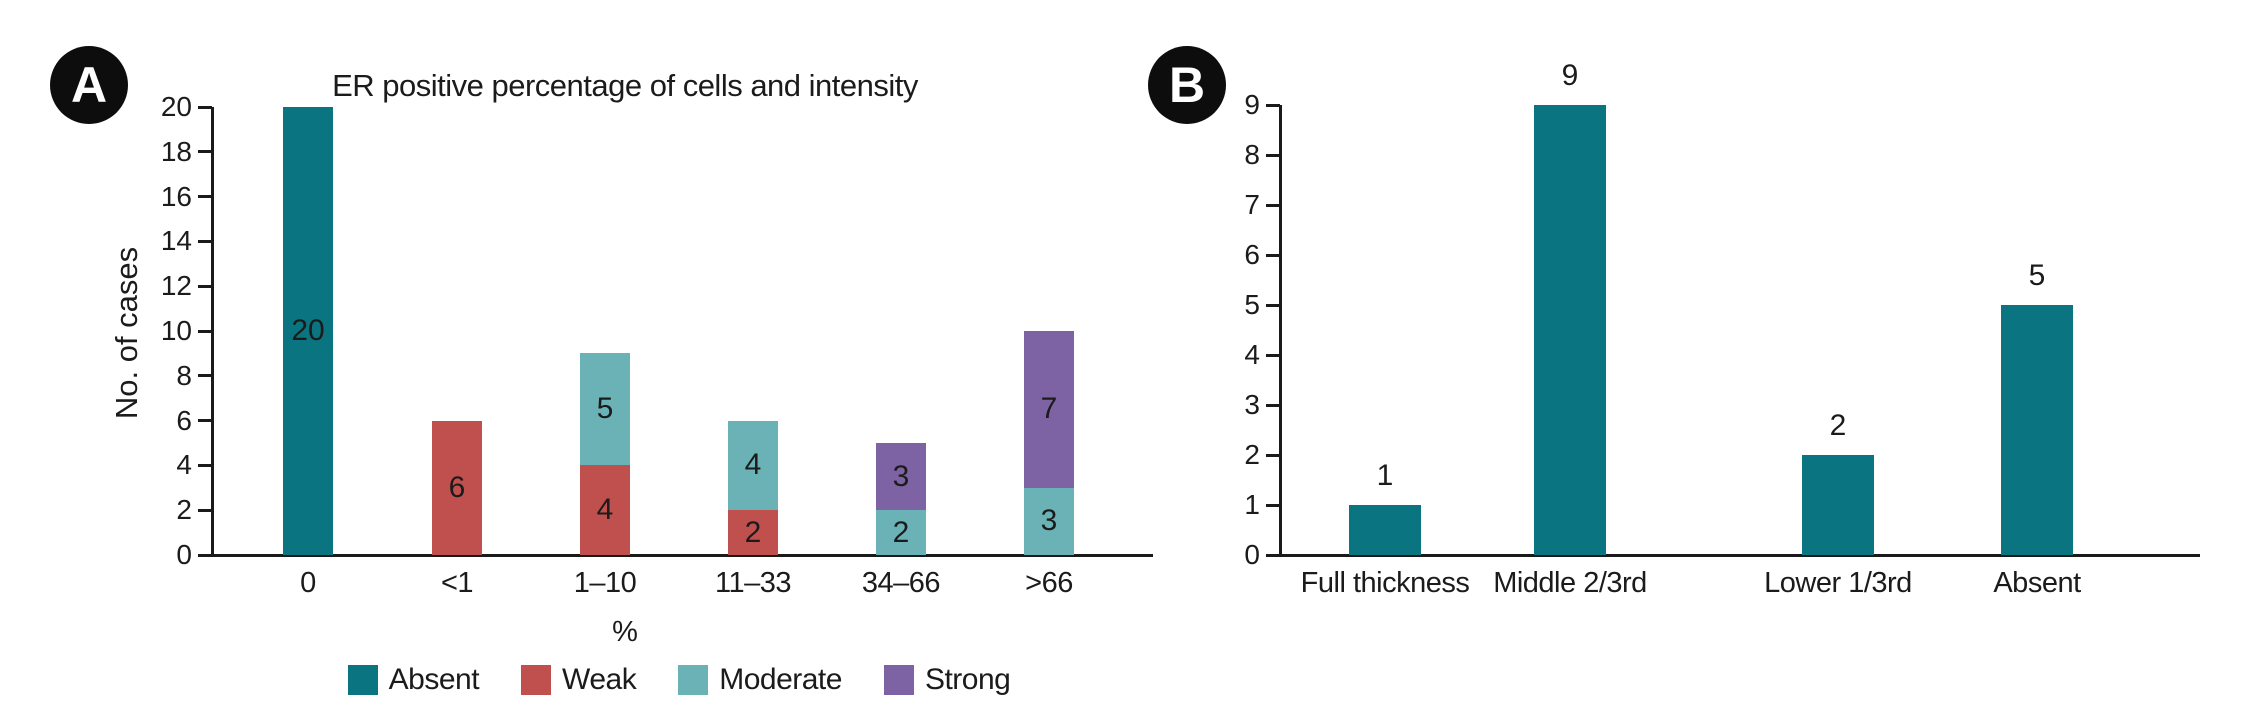 The height and width of the screenshot is (723, 2259). What do you see at coordinates (2037, 583) in the screenshot?
I see `x-category-label-b: Absent` at bounding box center [2037, 583].